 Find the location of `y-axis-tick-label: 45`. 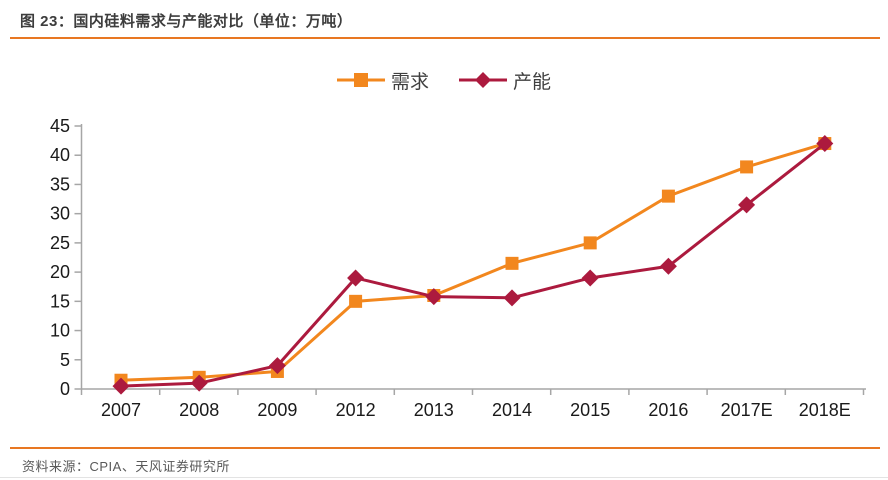

y-axis-tick-label: 45 is located at coordinates (60, 126).